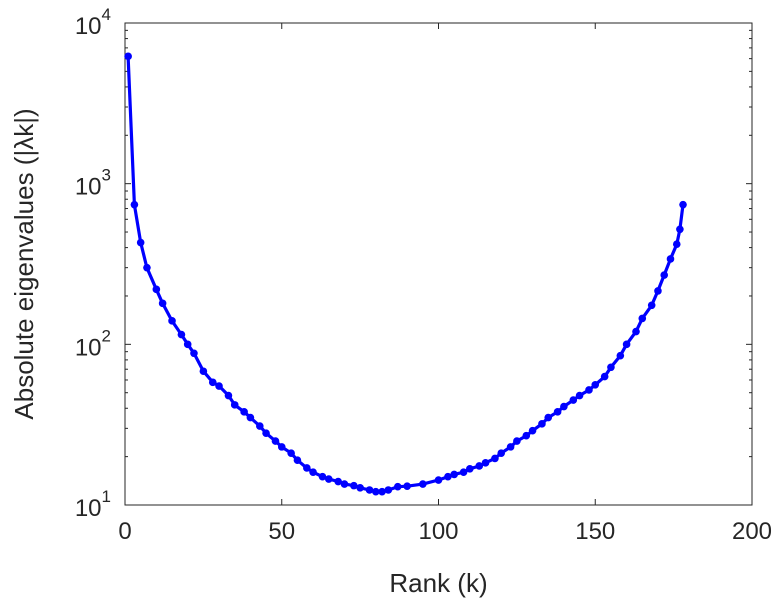  I want to click on x-axis-title: Rank (k), so click(438, 583).